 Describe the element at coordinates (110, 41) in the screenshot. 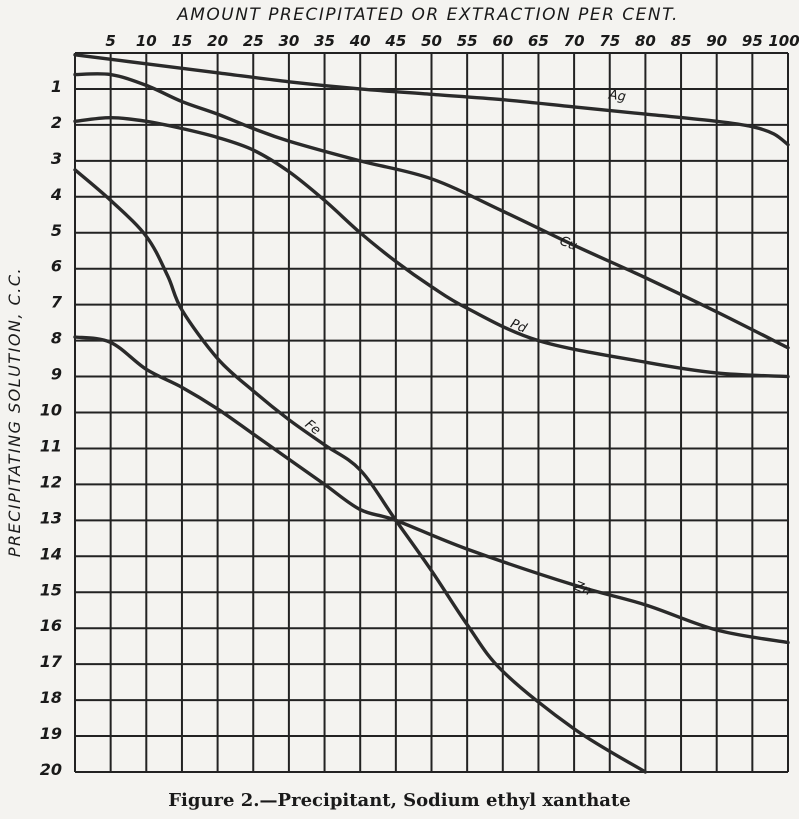

I see `x-tick-label: 5` at that location.